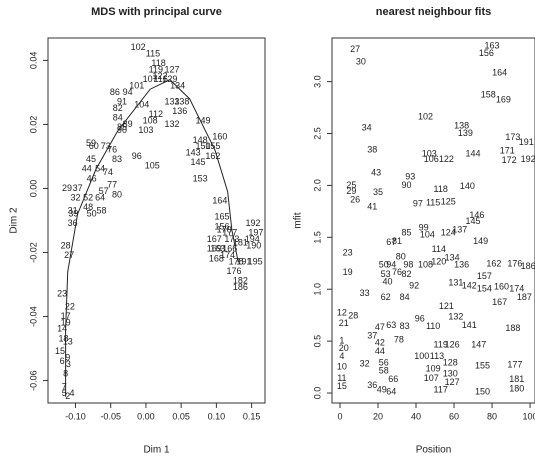  Describe the element at coordinates (67, 396) in the screenshot. I see `point-label: 2` at that location.